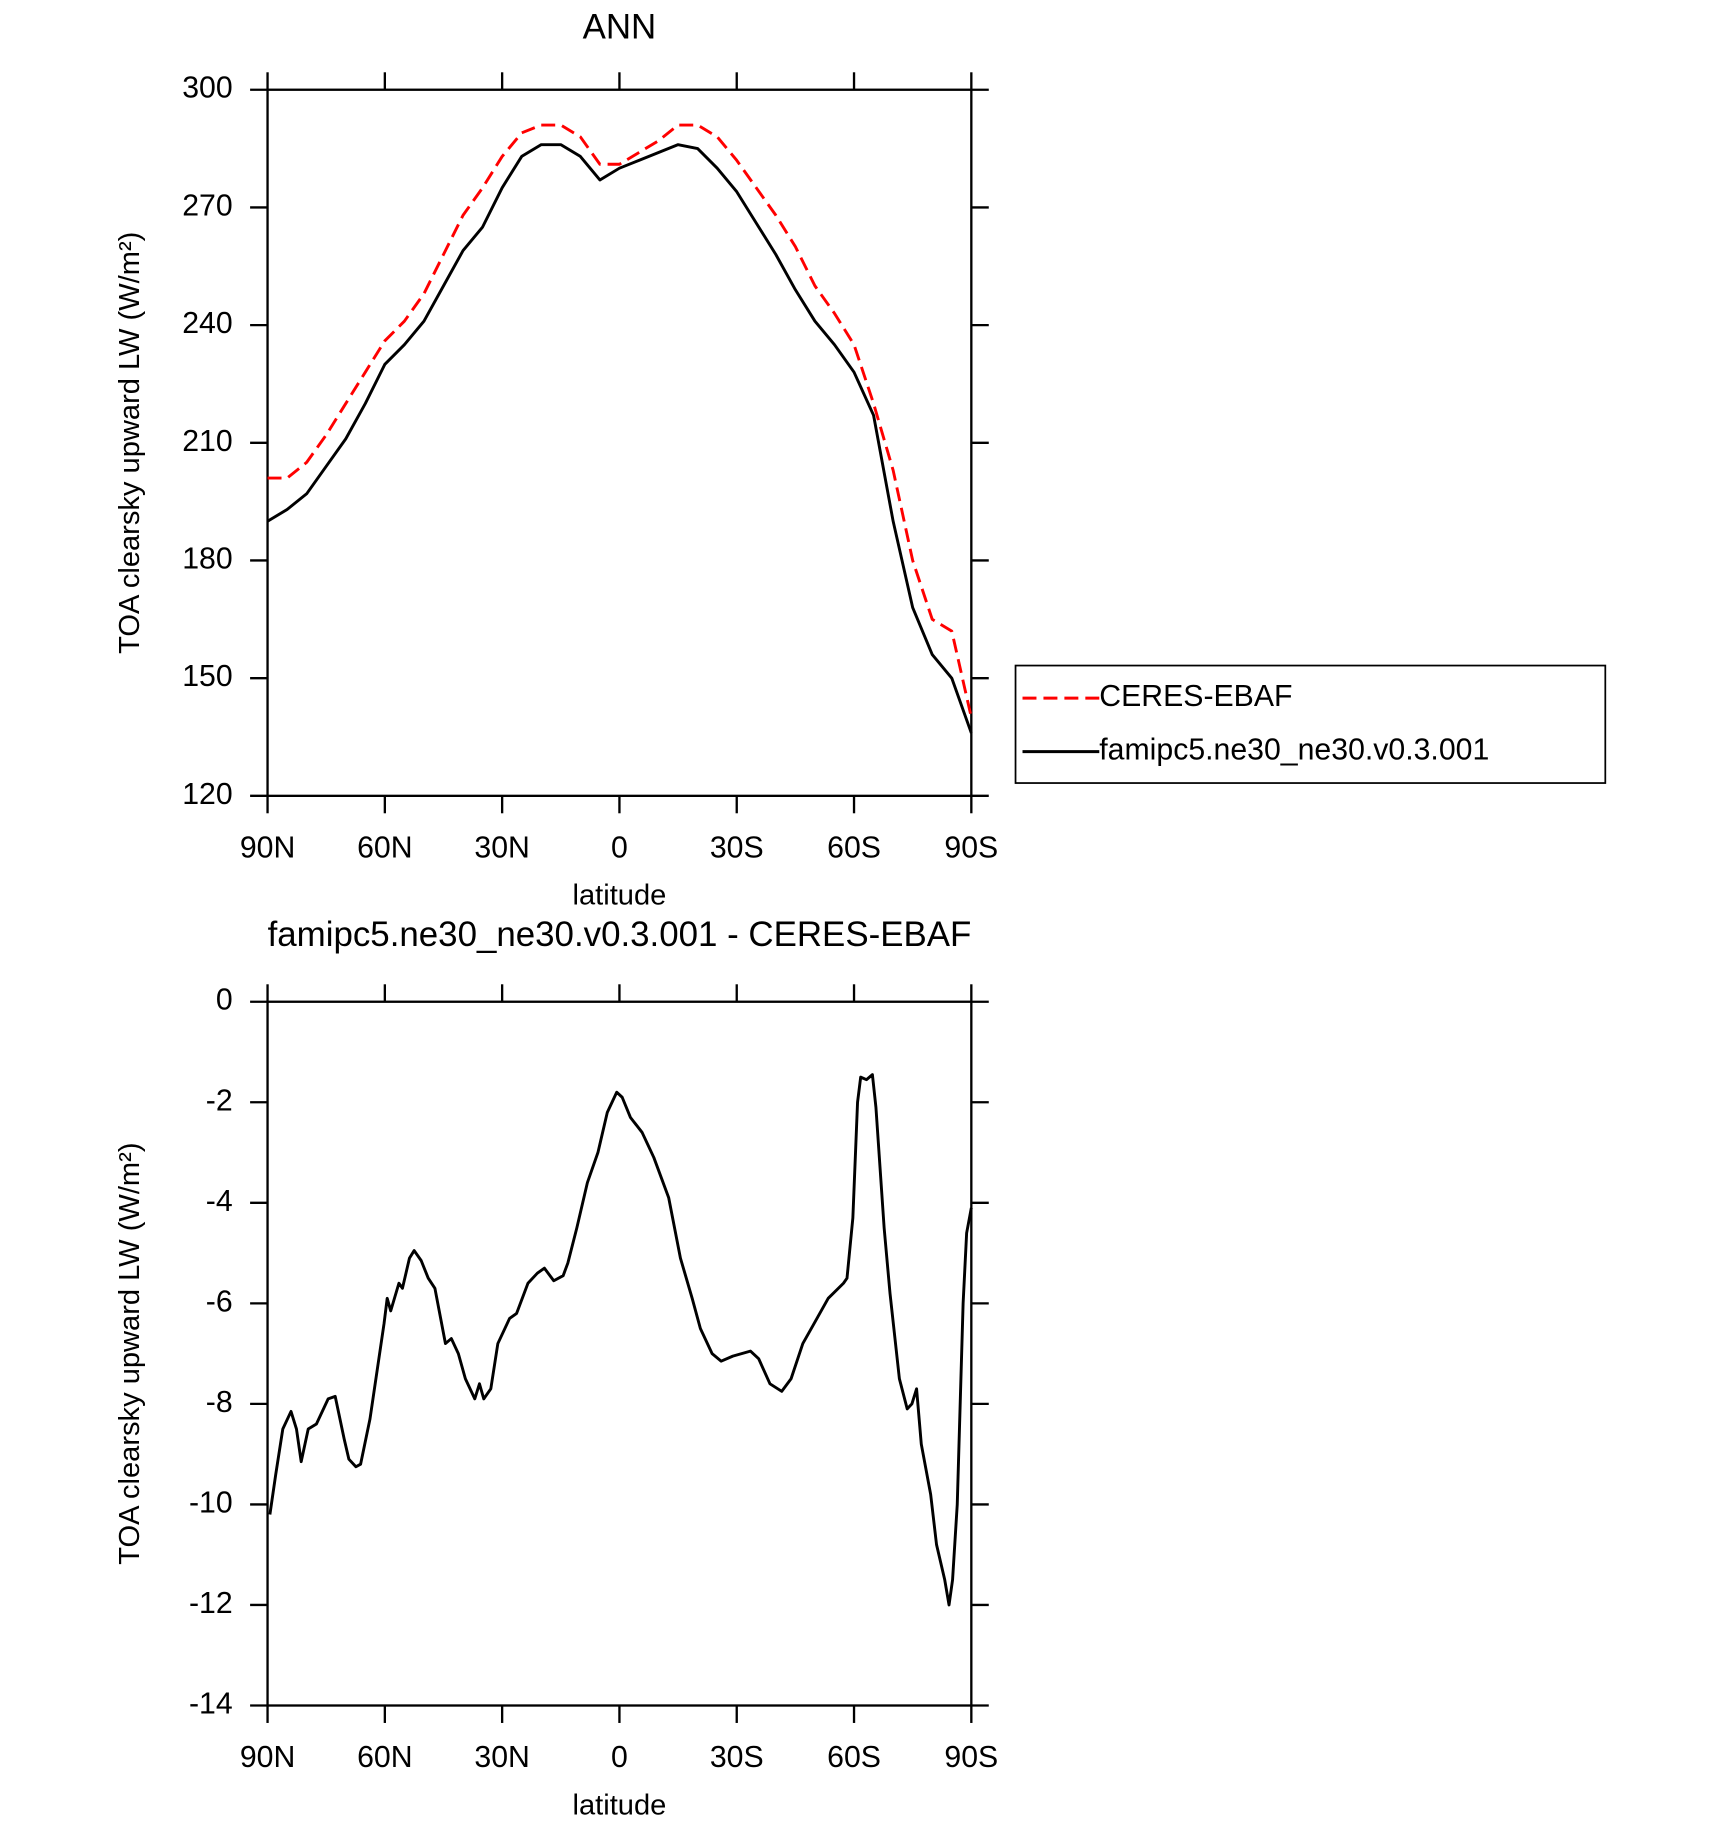  What do you see at coordinates (211, 1603) in the screenshot?
I see `y-tick-label: -12` at bounding box center [211, 1603].